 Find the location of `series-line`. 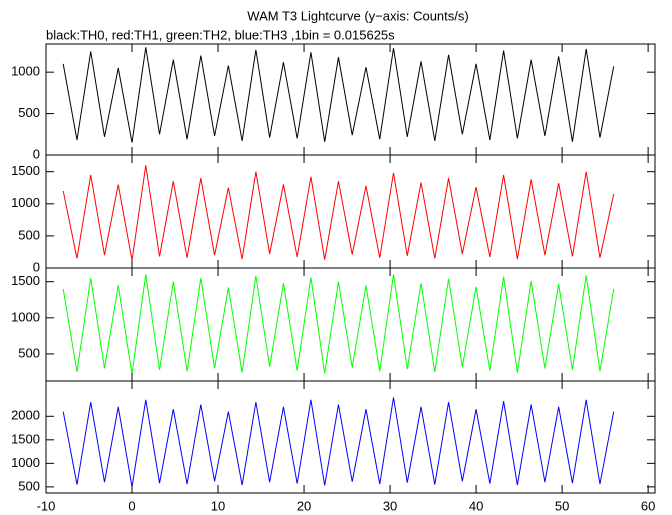

series-line is located at coordinates (338, 442).